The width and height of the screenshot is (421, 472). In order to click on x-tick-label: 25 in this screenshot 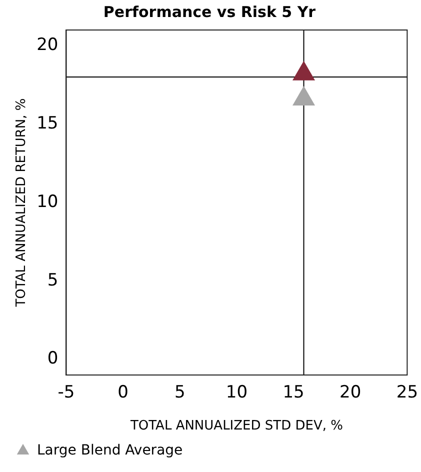, I will do `click(407, 392)`.